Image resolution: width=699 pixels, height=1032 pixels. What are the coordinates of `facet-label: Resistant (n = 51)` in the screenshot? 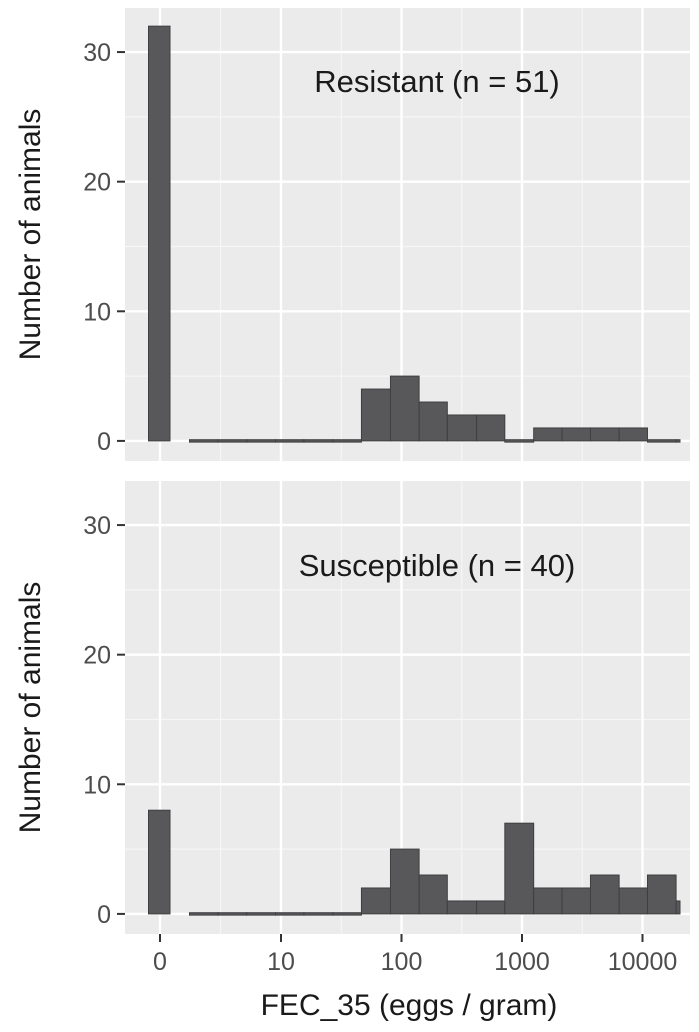 It's located at (437, 81).